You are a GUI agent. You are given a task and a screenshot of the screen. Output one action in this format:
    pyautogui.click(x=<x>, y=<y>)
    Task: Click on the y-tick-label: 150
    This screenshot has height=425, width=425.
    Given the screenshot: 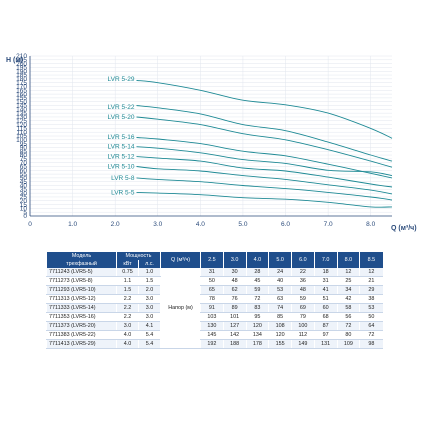 What is the action you would take?
    pyautogui.click(x=21, y=102)
    